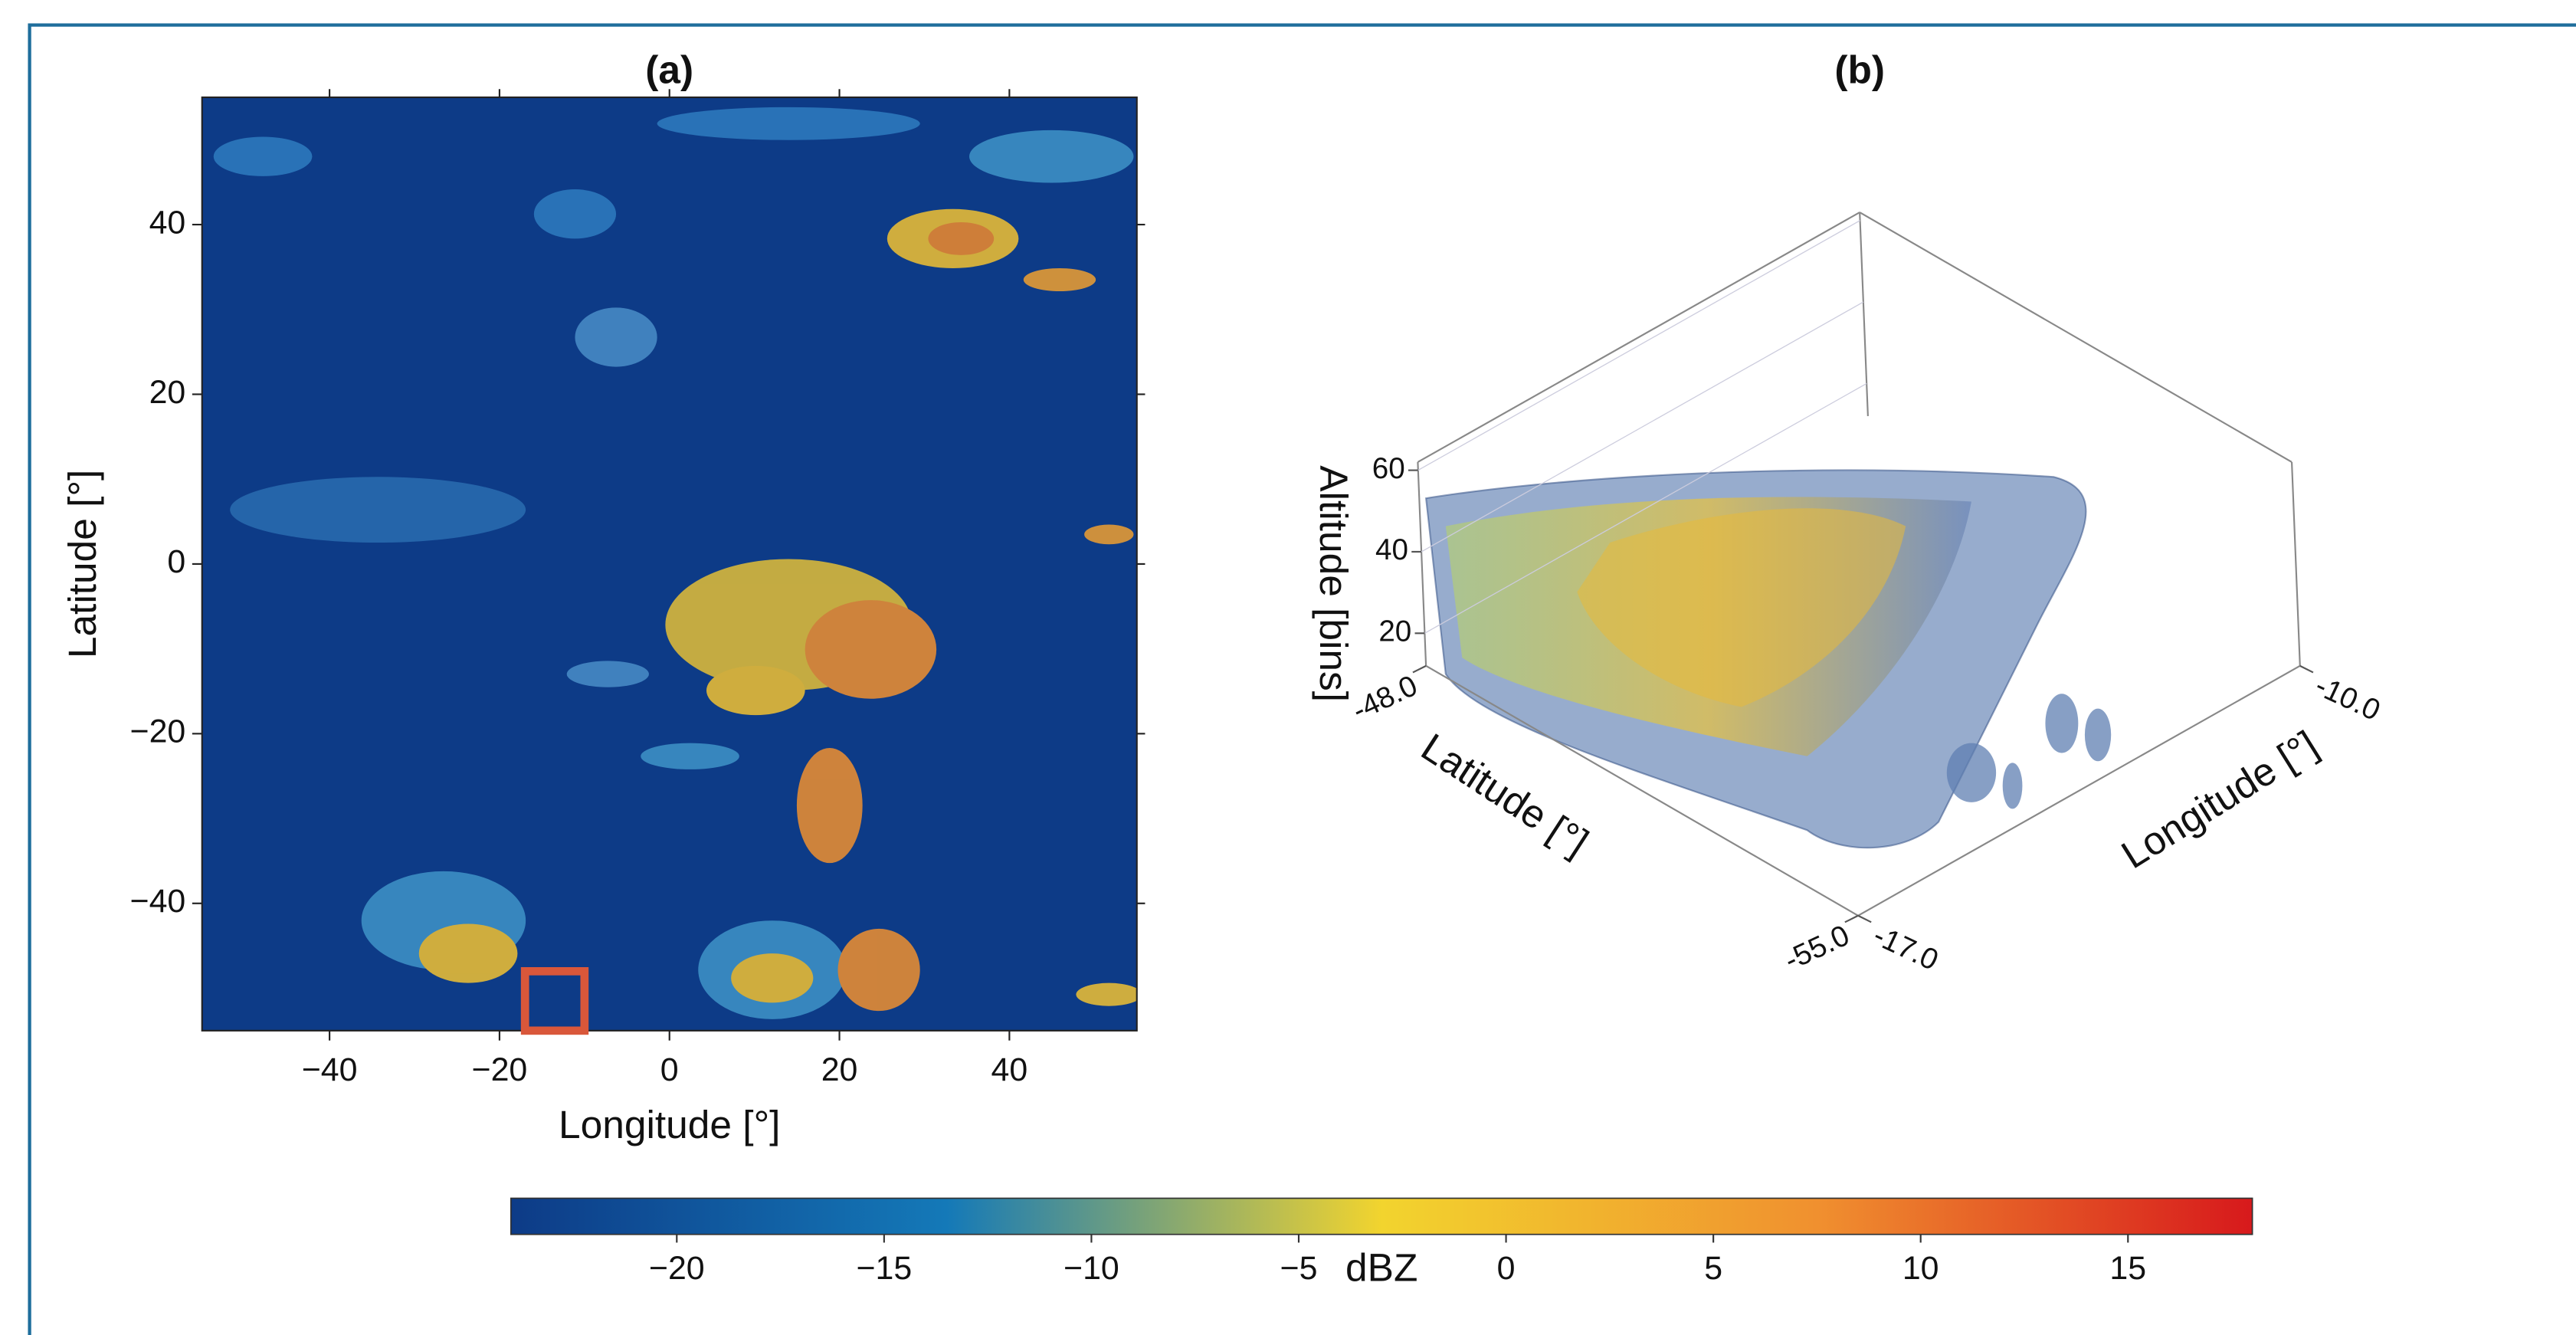  I want to click on x-tick-label: 40, so click(1010, 1069).